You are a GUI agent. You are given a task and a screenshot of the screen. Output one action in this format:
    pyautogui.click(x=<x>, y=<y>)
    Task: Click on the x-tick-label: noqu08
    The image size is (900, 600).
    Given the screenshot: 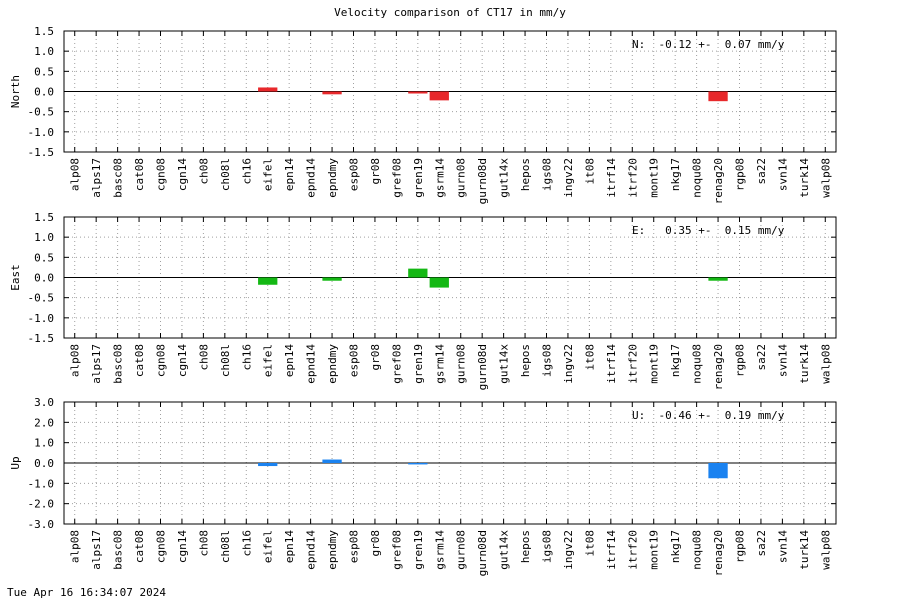 What is the action you would take?
    pyautogui.click(x=697, y=364)
    